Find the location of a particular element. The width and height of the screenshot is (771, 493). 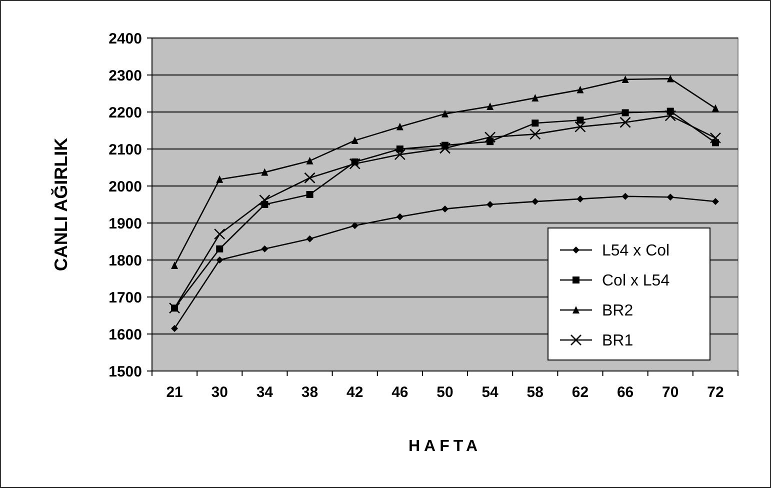

y-tick-label: 2300 is located at coordinates (125, 75).